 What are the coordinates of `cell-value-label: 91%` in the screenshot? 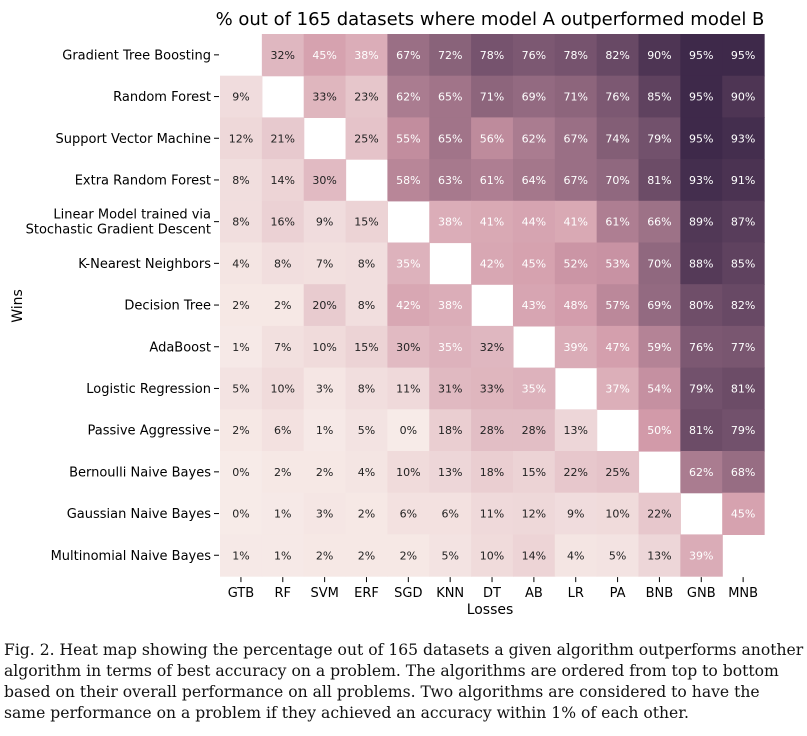 It's located at (743, 180).